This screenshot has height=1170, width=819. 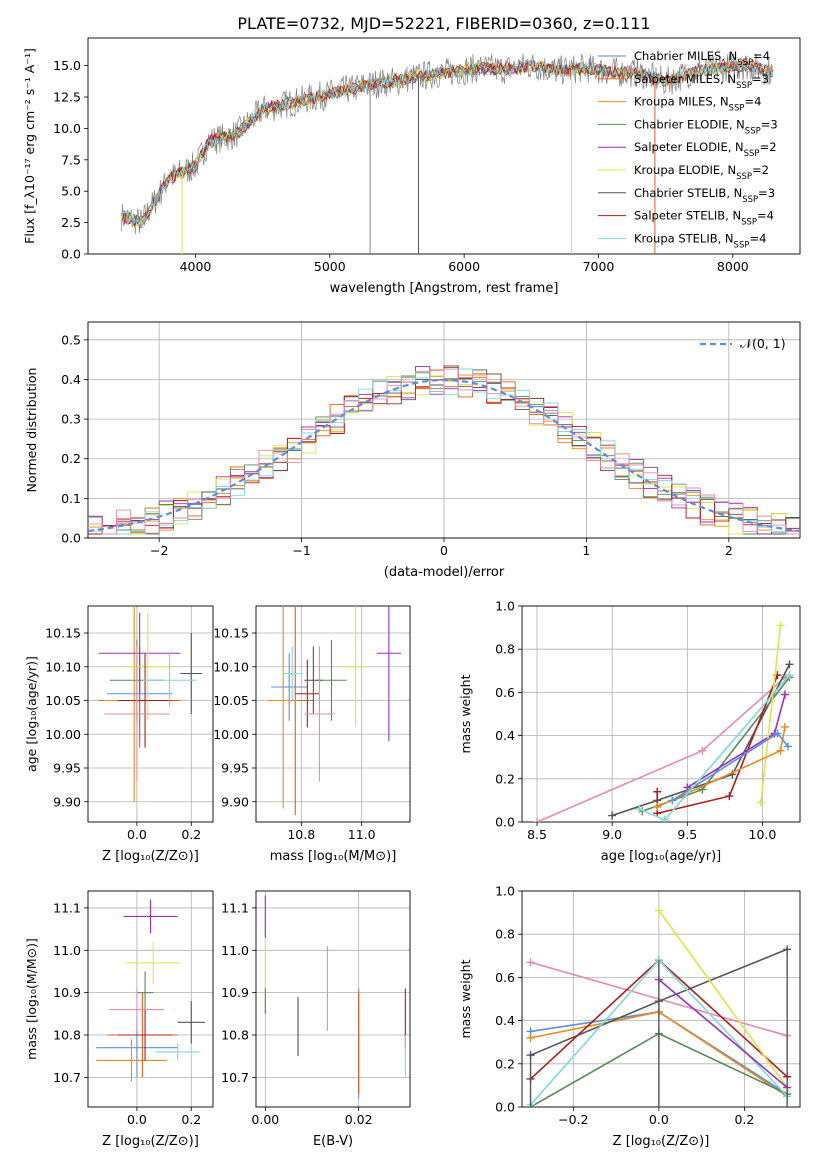 What do you see at coordinates (235, 1077) in the screenshot?
I see `y-tick-label: 10.7` at bounding box center [235, 1077].